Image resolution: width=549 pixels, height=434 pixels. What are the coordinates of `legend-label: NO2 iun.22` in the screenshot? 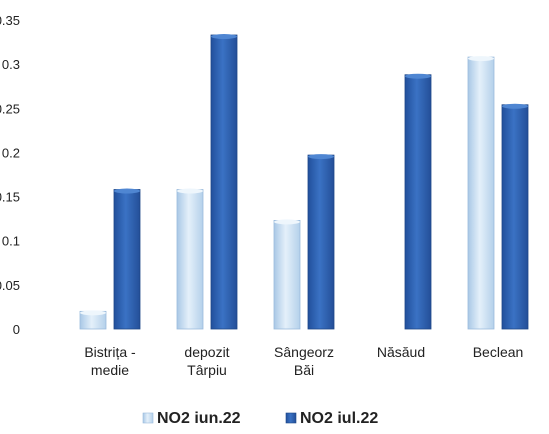 It's located at (199, 418).